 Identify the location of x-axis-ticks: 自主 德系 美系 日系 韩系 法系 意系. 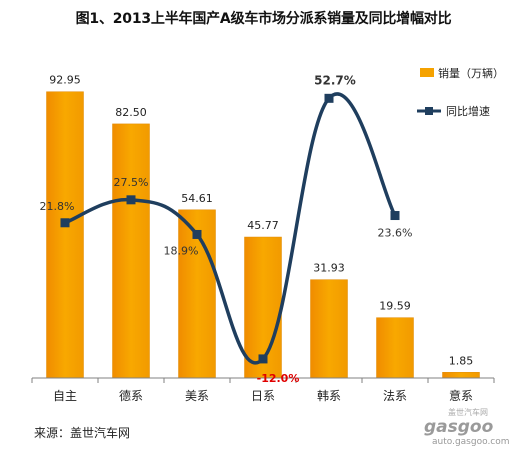
(263, 390).